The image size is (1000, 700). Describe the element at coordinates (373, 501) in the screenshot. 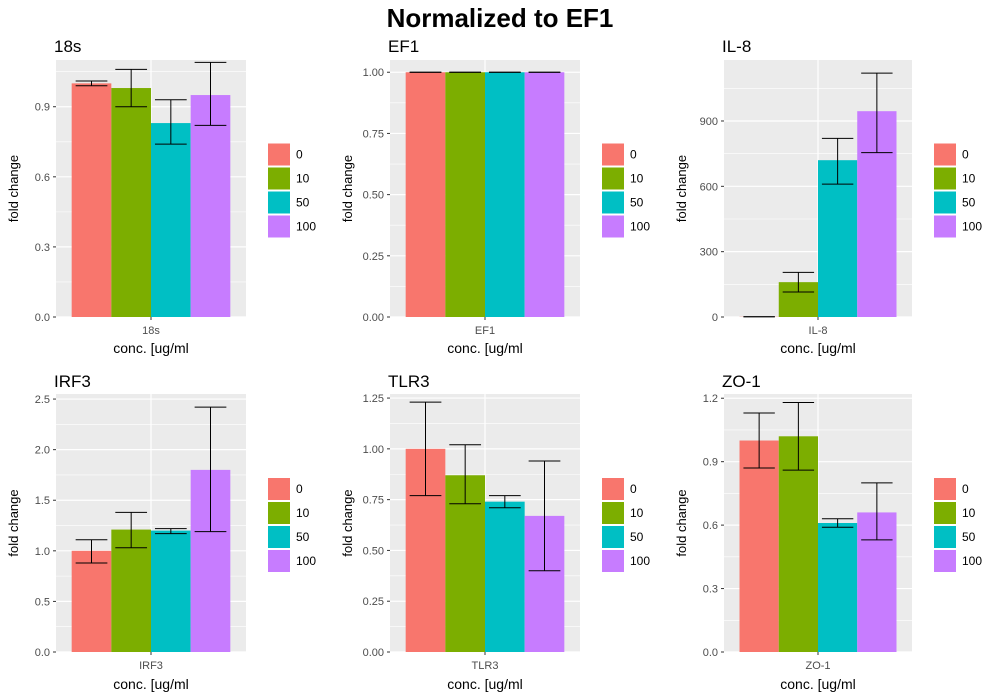

I see `y-tick-label: 0.75` at that location.